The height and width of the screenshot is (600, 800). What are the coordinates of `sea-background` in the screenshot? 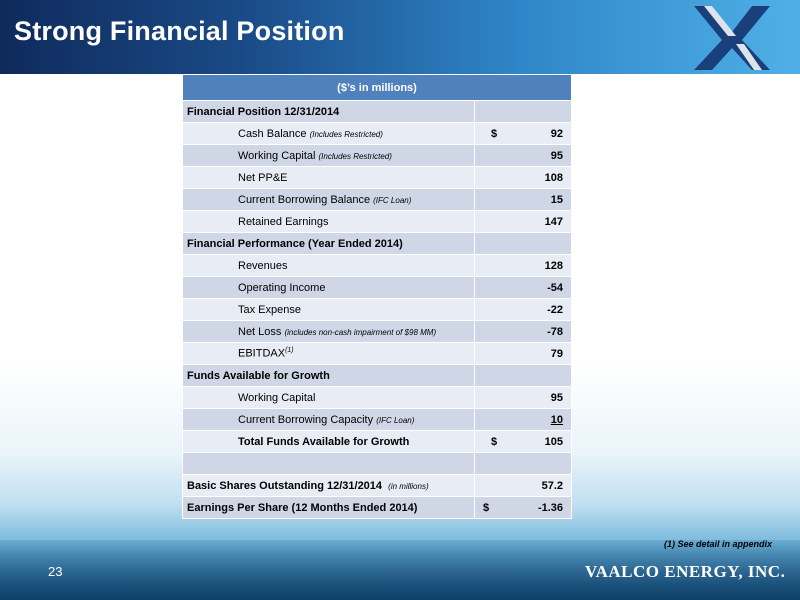 It's located at (400, 570).